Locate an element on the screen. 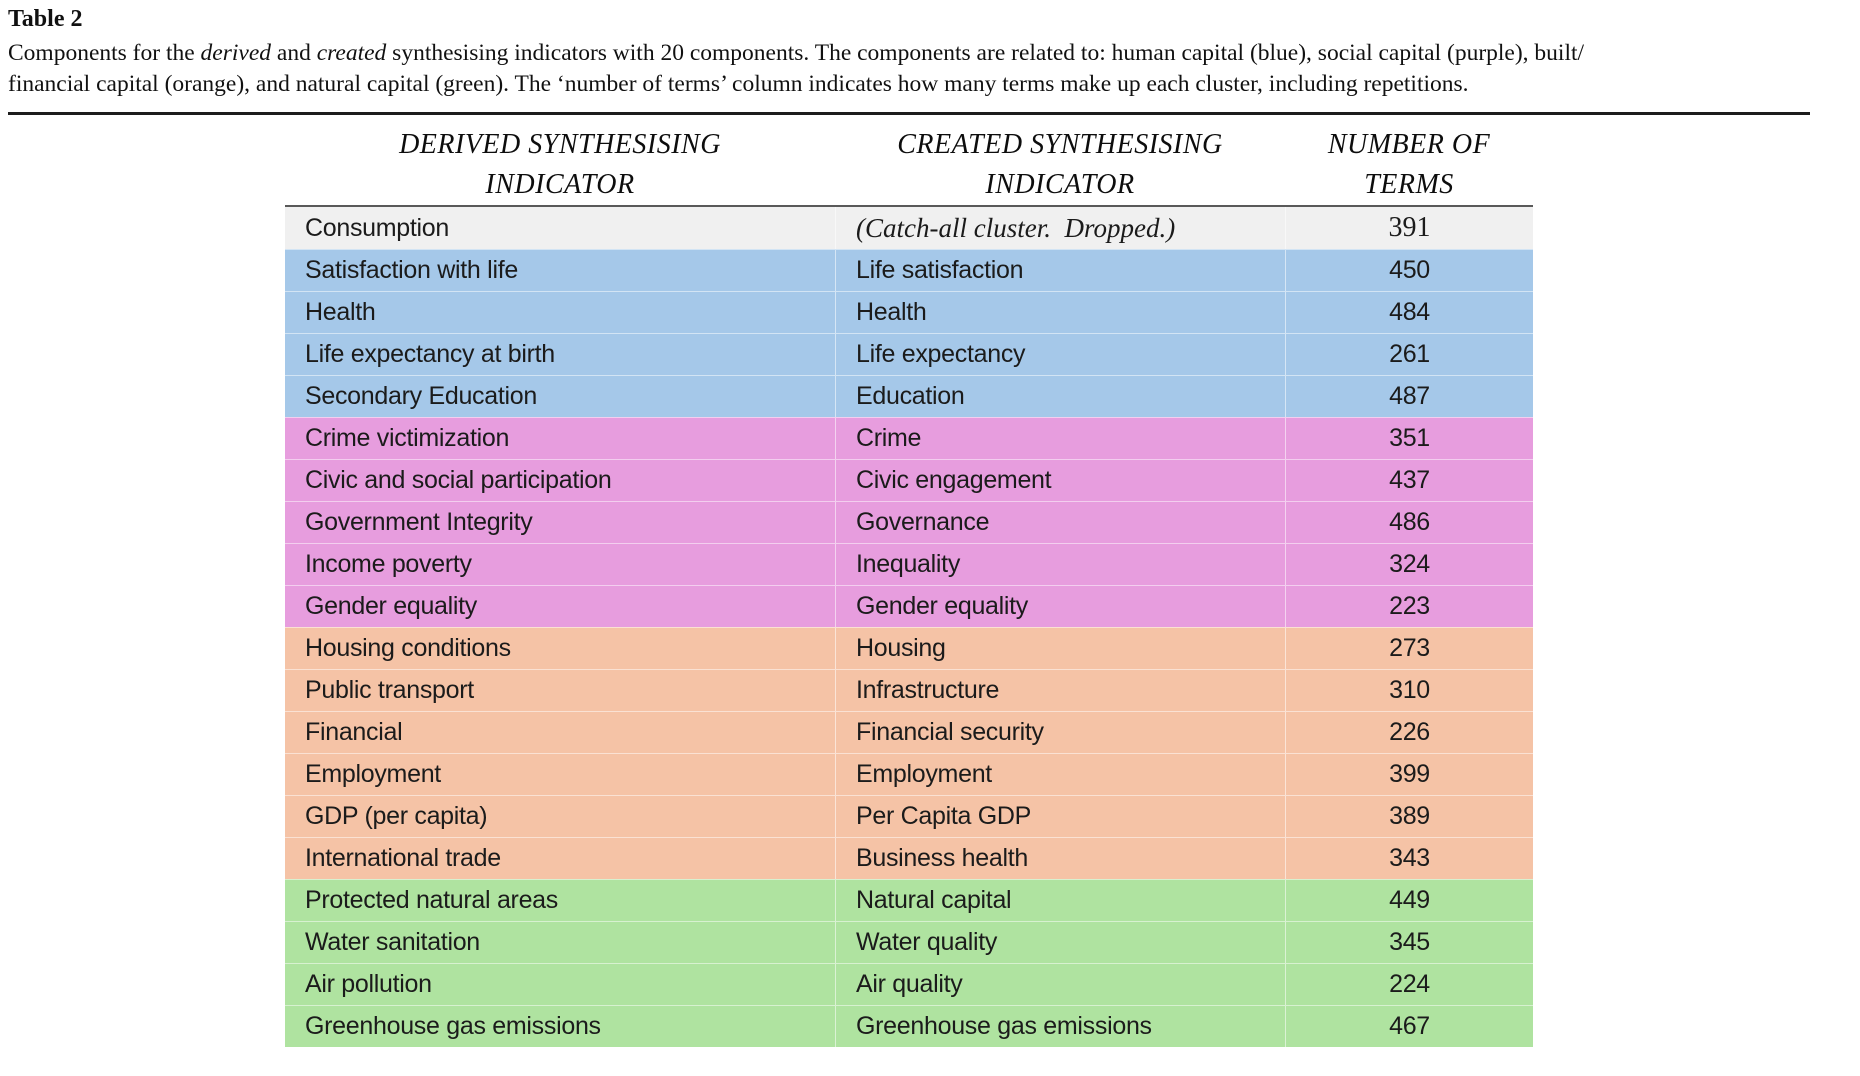  number-of-terms-cell: 391 is located at coordinates (1409, 228).